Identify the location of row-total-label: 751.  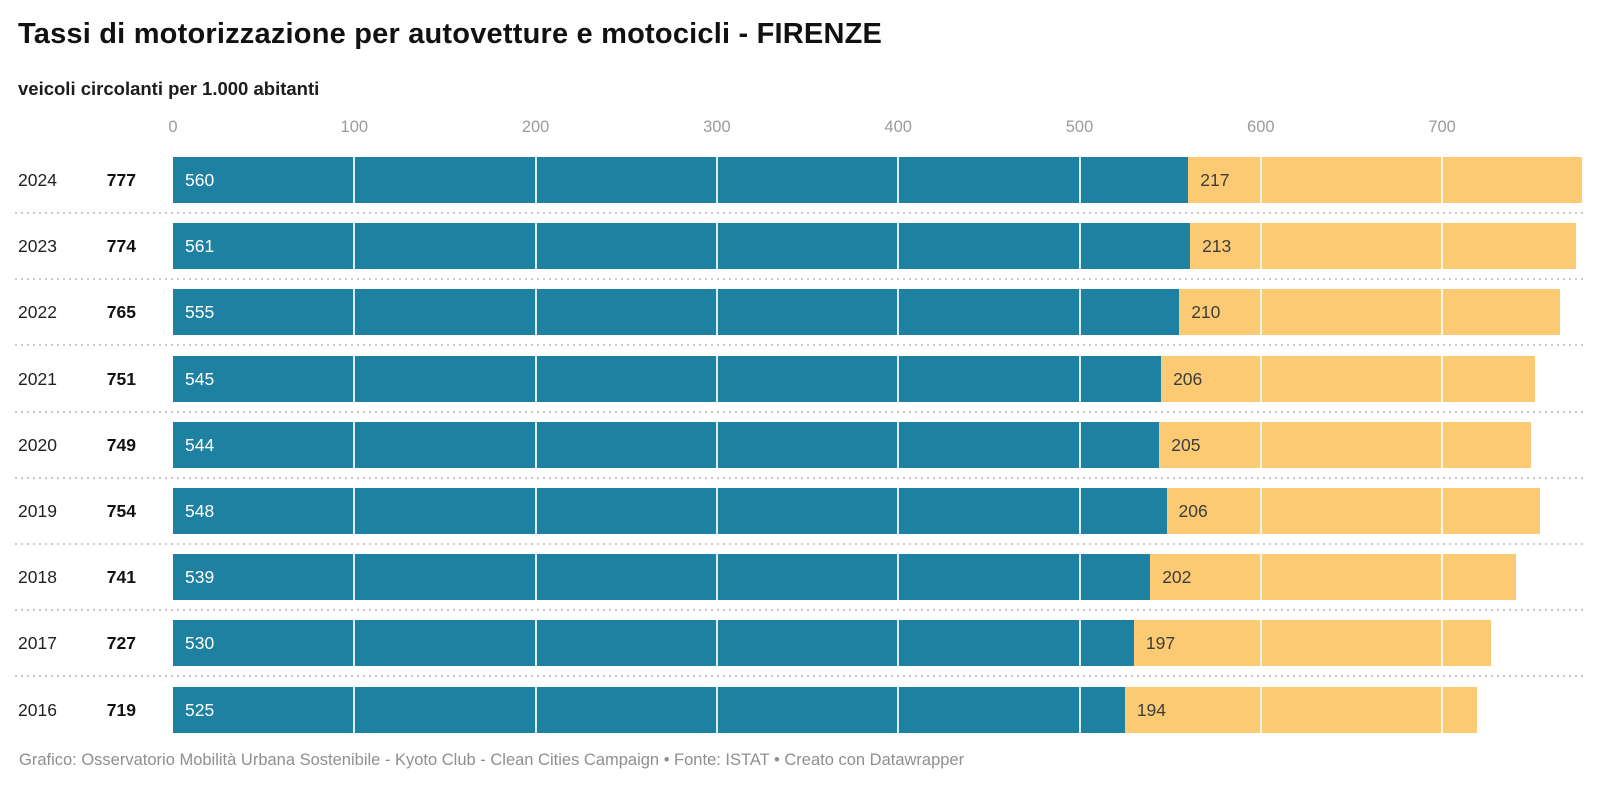
(121, 378).